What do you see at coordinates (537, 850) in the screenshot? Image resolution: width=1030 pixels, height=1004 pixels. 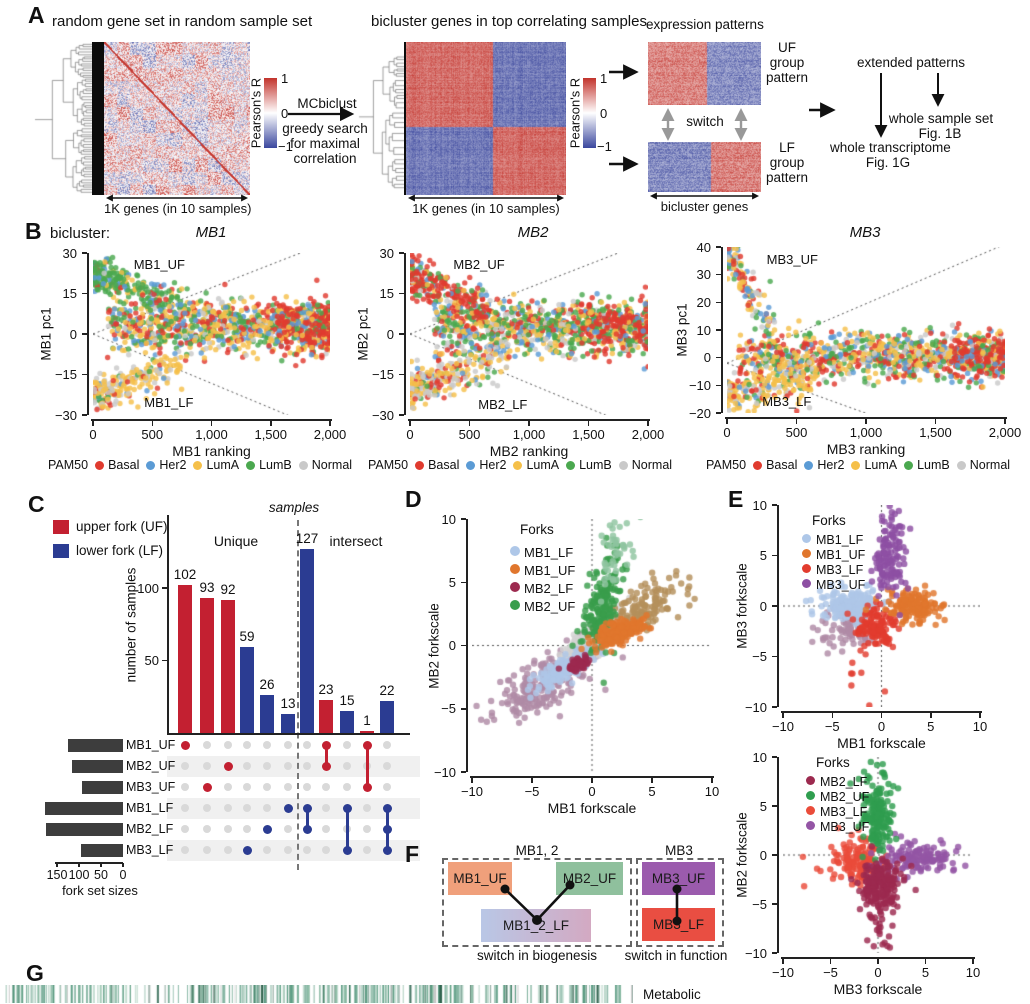 I see `panel-f-group1-title: MB1, 2` at bounding box center [537, 850].